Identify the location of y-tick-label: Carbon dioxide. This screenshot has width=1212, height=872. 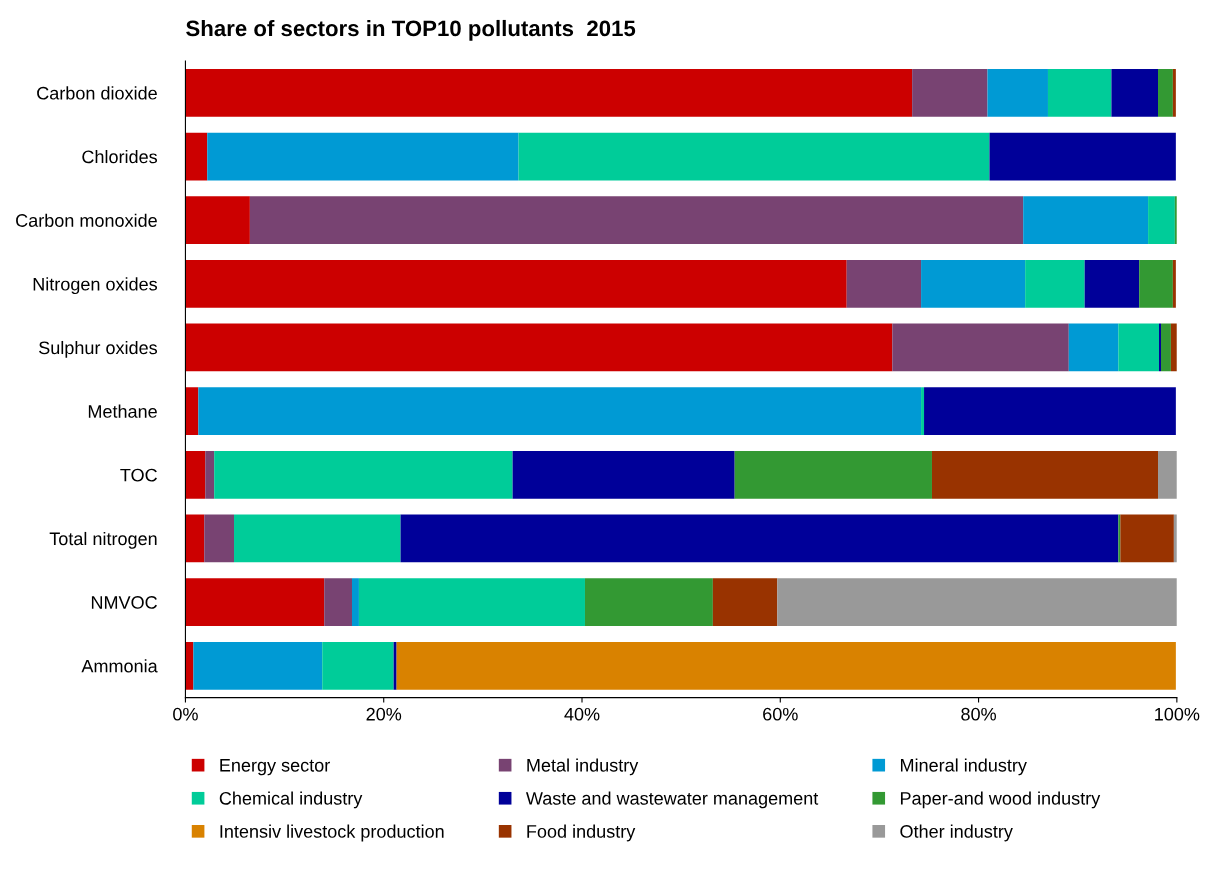
(97, 93).